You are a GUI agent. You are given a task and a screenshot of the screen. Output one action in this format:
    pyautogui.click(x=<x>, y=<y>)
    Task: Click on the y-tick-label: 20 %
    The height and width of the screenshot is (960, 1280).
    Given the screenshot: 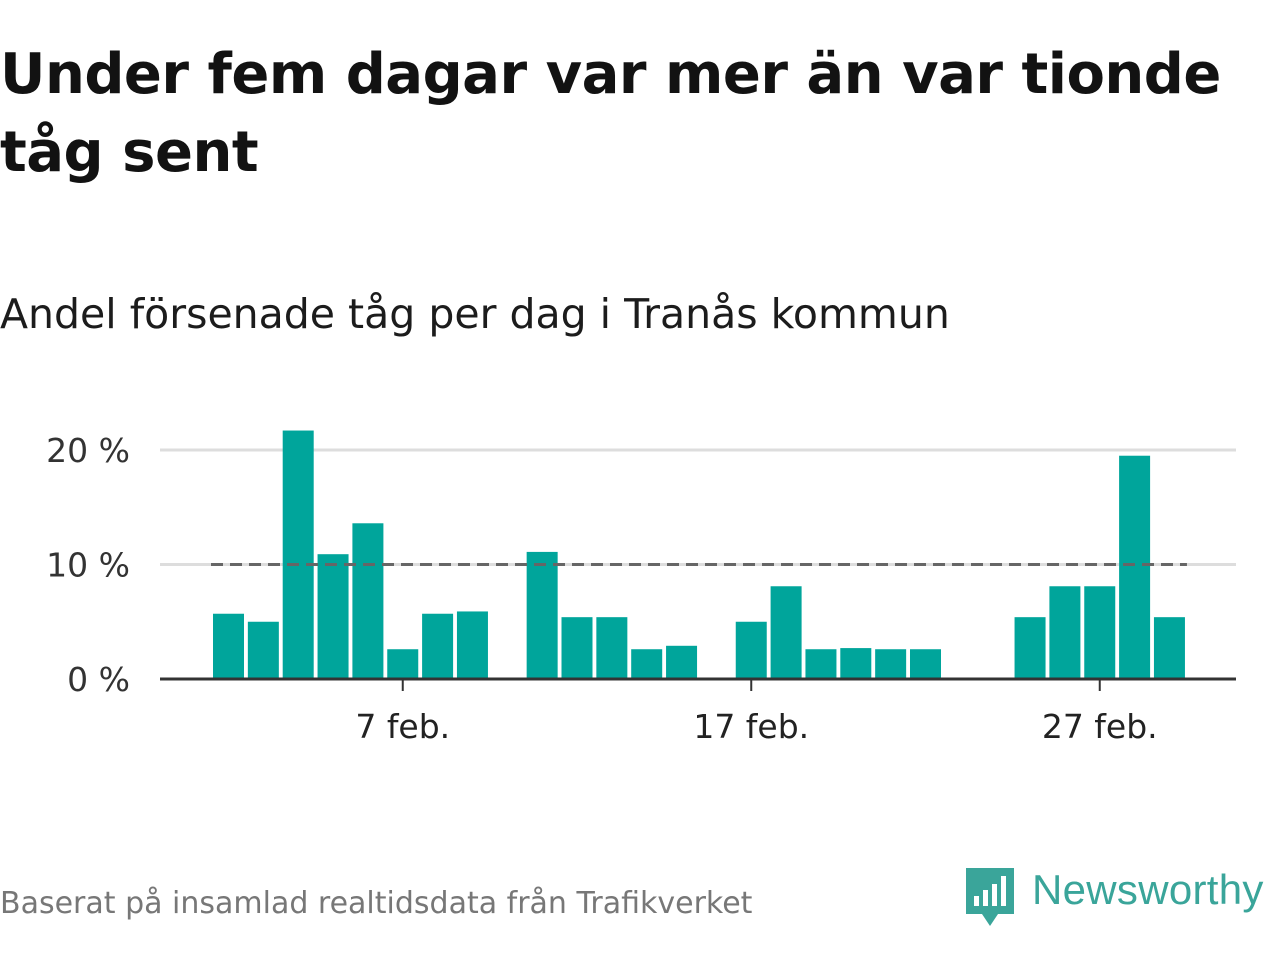 What is the action you would take?
    pyautogui.click(x=88, y=450)
    